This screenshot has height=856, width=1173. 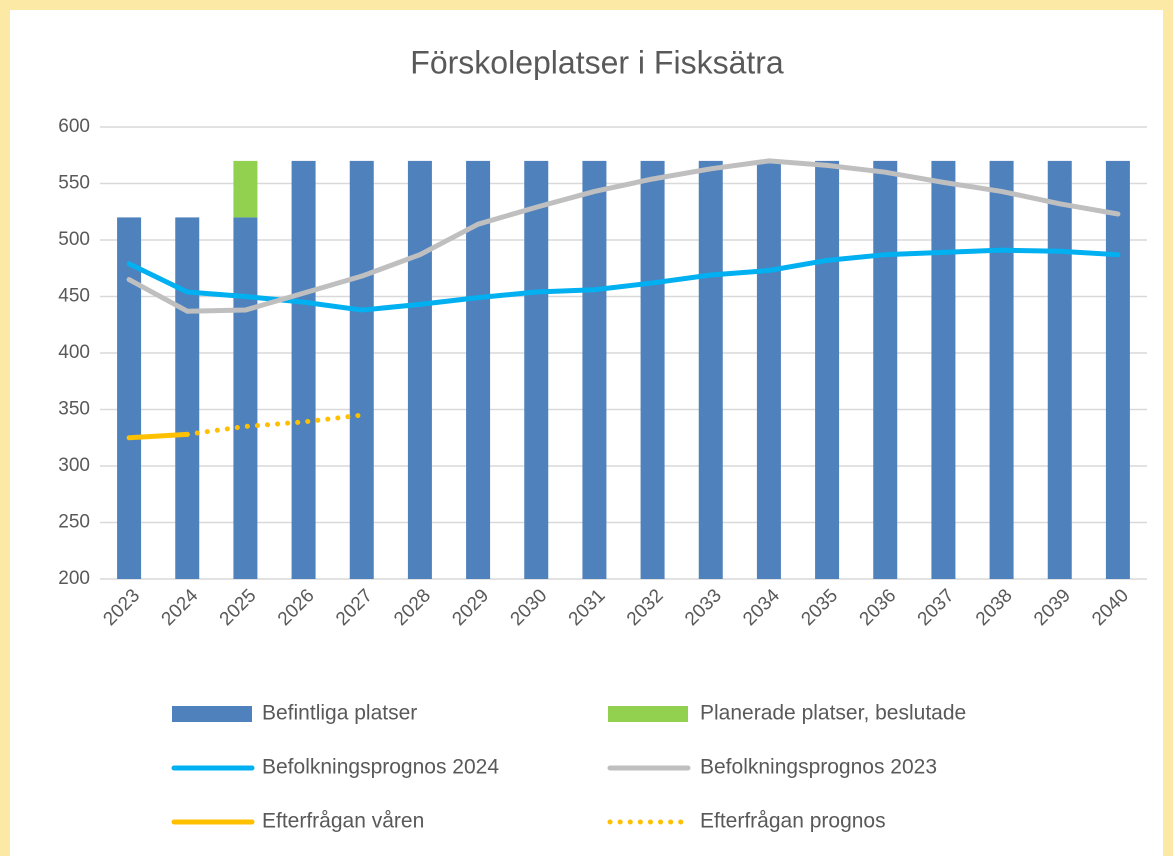 What do you see at coordinates (354, 607) in the screenshot?
I see `x-tick-label: 2027` at bounding box center [354, 607].